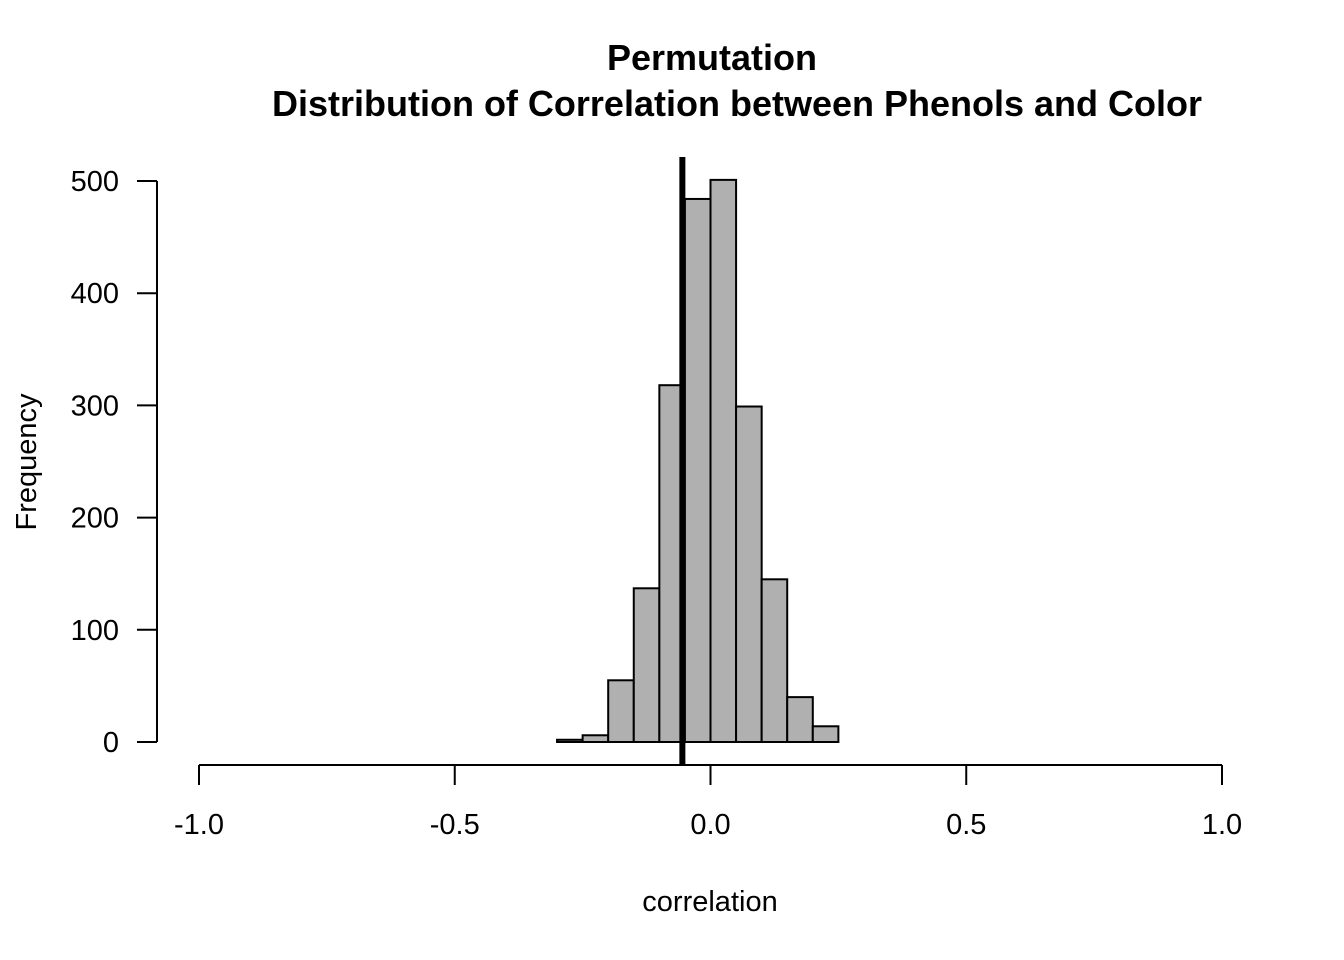 This screenshot has height=960, width=1344. Describe the element at coordinates (95, 182) in the screenshot. I see `y-tick-label: 500` at that location.